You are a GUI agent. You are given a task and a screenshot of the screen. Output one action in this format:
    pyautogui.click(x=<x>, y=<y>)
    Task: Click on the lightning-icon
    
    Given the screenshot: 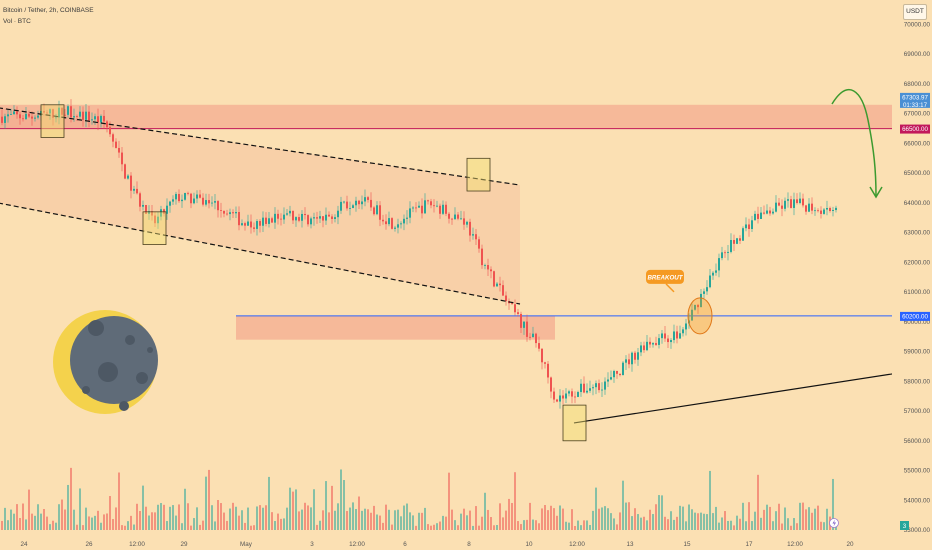 What is the action you would take?
    pyautogui.click(x=834, y=523)
    